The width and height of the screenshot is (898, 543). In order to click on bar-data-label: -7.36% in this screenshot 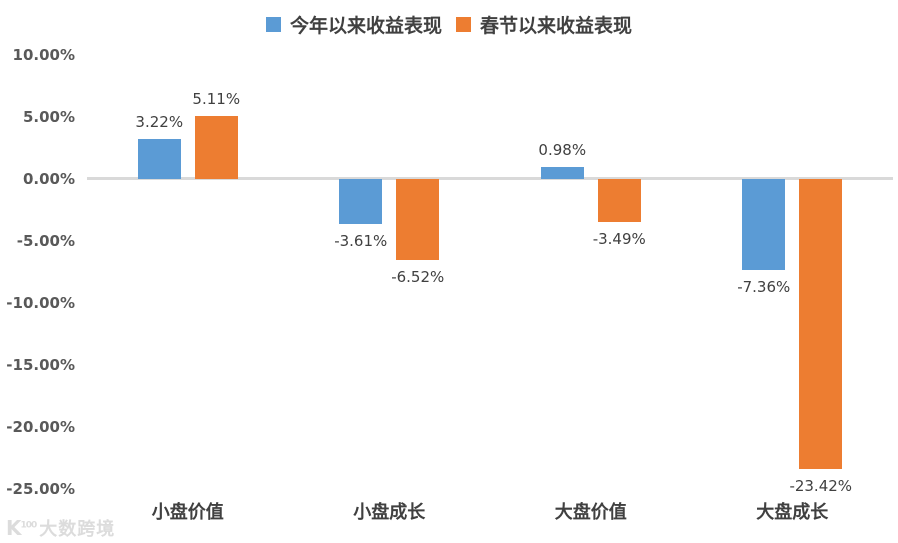, I will do `click(764, 287)`.